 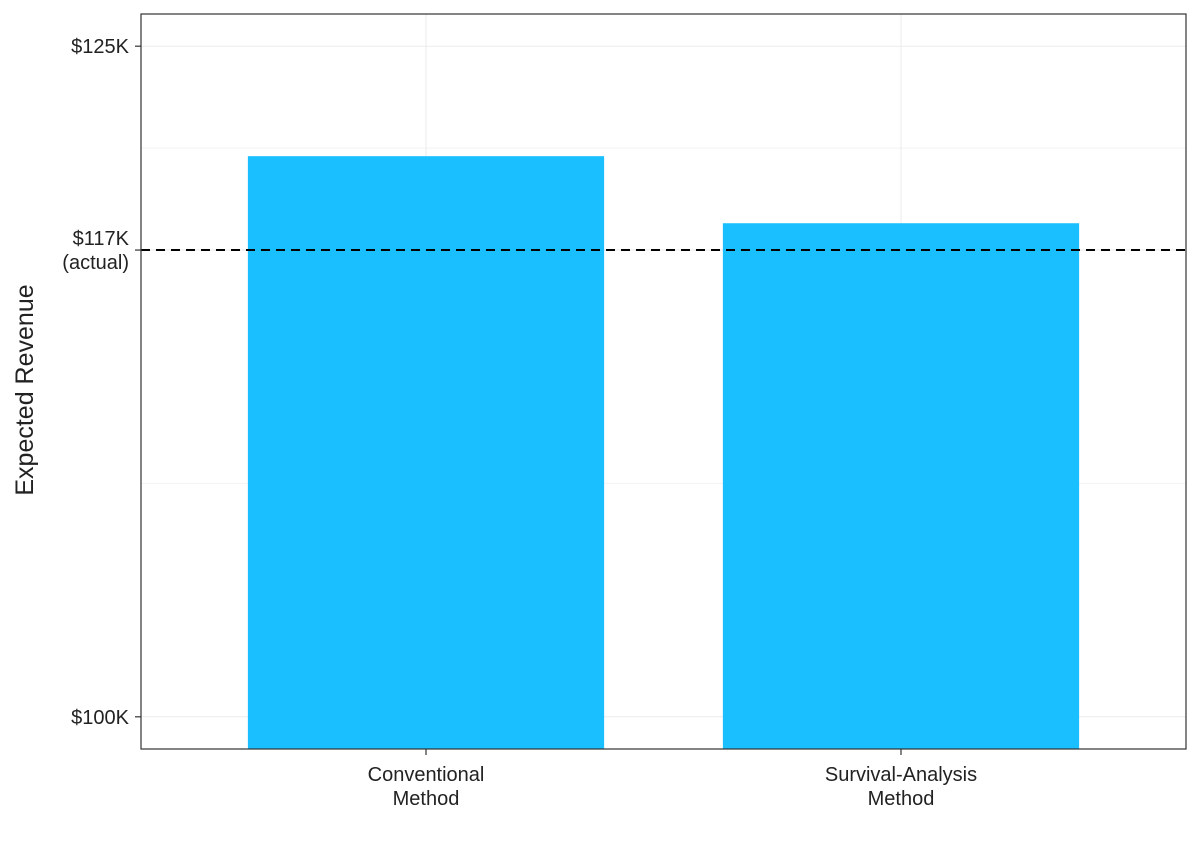 What do you see at coordinates (100, 718) in the screenshot?
I see `y-tick-label: $100K` at bounding box center [100, 718].